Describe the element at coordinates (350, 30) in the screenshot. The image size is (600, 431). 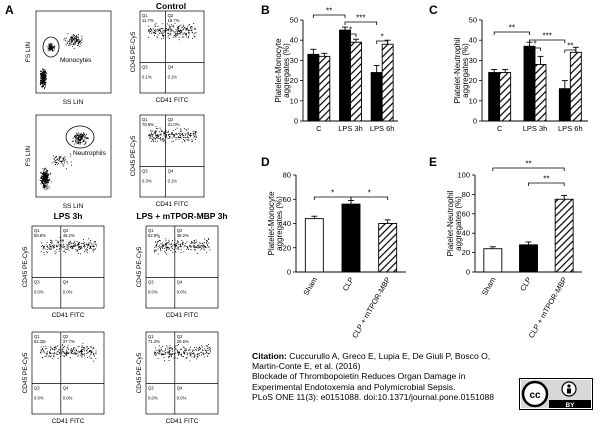
I see `significance-label: *` at that location.